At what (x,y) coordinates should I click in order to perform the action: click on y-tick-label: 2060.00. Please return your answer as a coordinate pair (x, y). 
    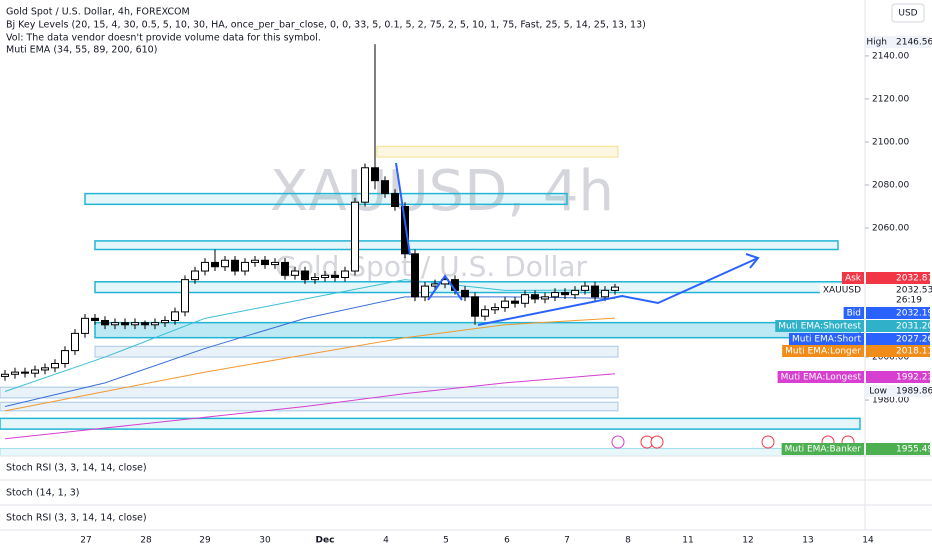
    Looking at the image, I should click on (890, 229).